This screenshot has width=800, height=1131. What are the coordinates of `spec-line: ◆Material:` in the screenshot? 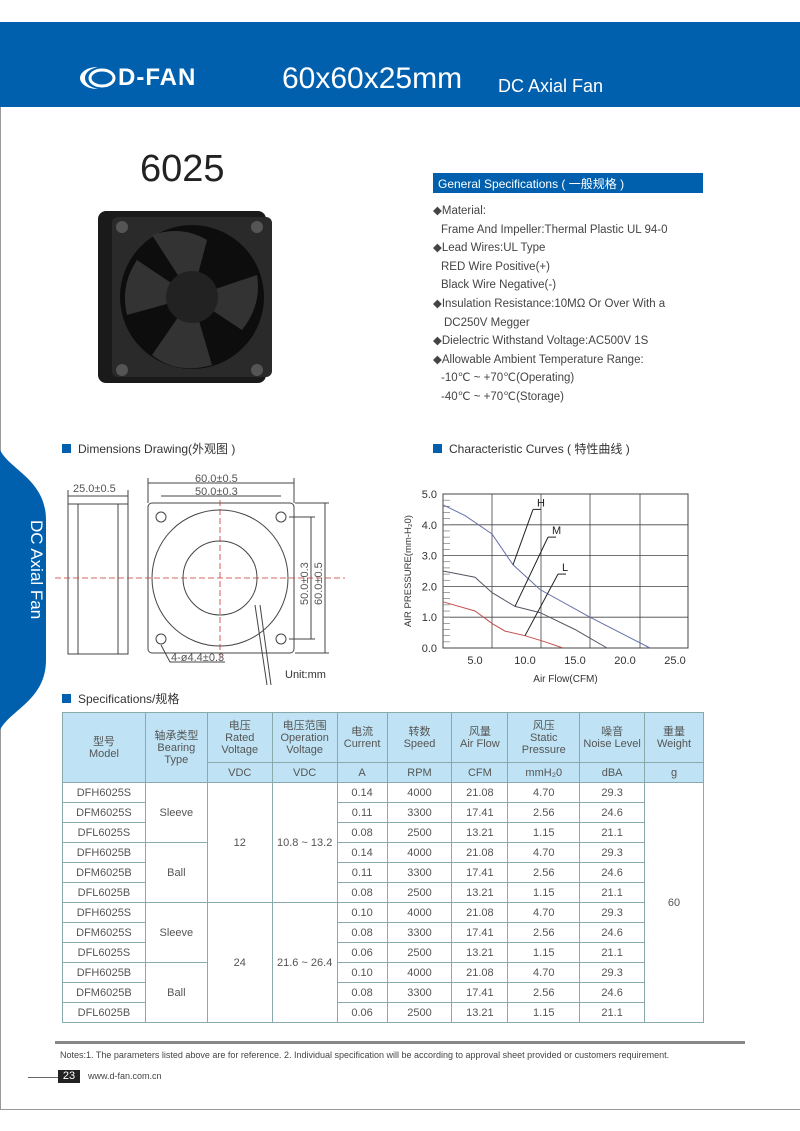 It's located at (550, 211).